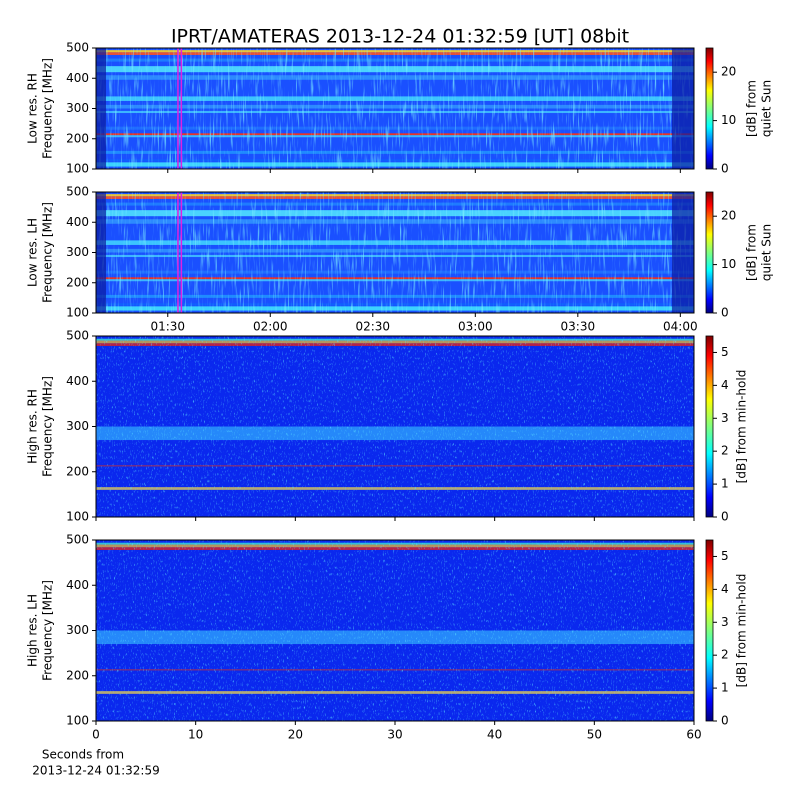 This screenshot has width=800, height=800. What do you see at coordinates (33, 426) in the screenshot?
I see `y-axis-label: High res. RH` at bounding box center [33, 426].